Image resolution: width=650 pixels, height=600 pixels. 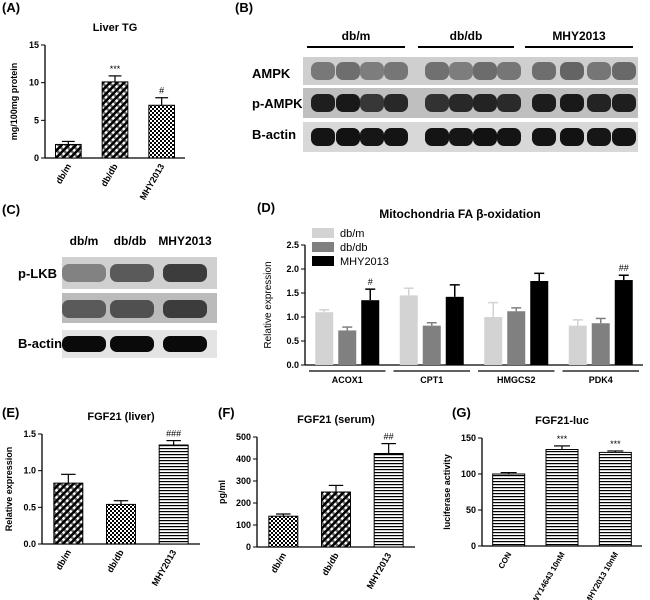 I want to click on significance-mark: ###, so click(x=173, y=434).